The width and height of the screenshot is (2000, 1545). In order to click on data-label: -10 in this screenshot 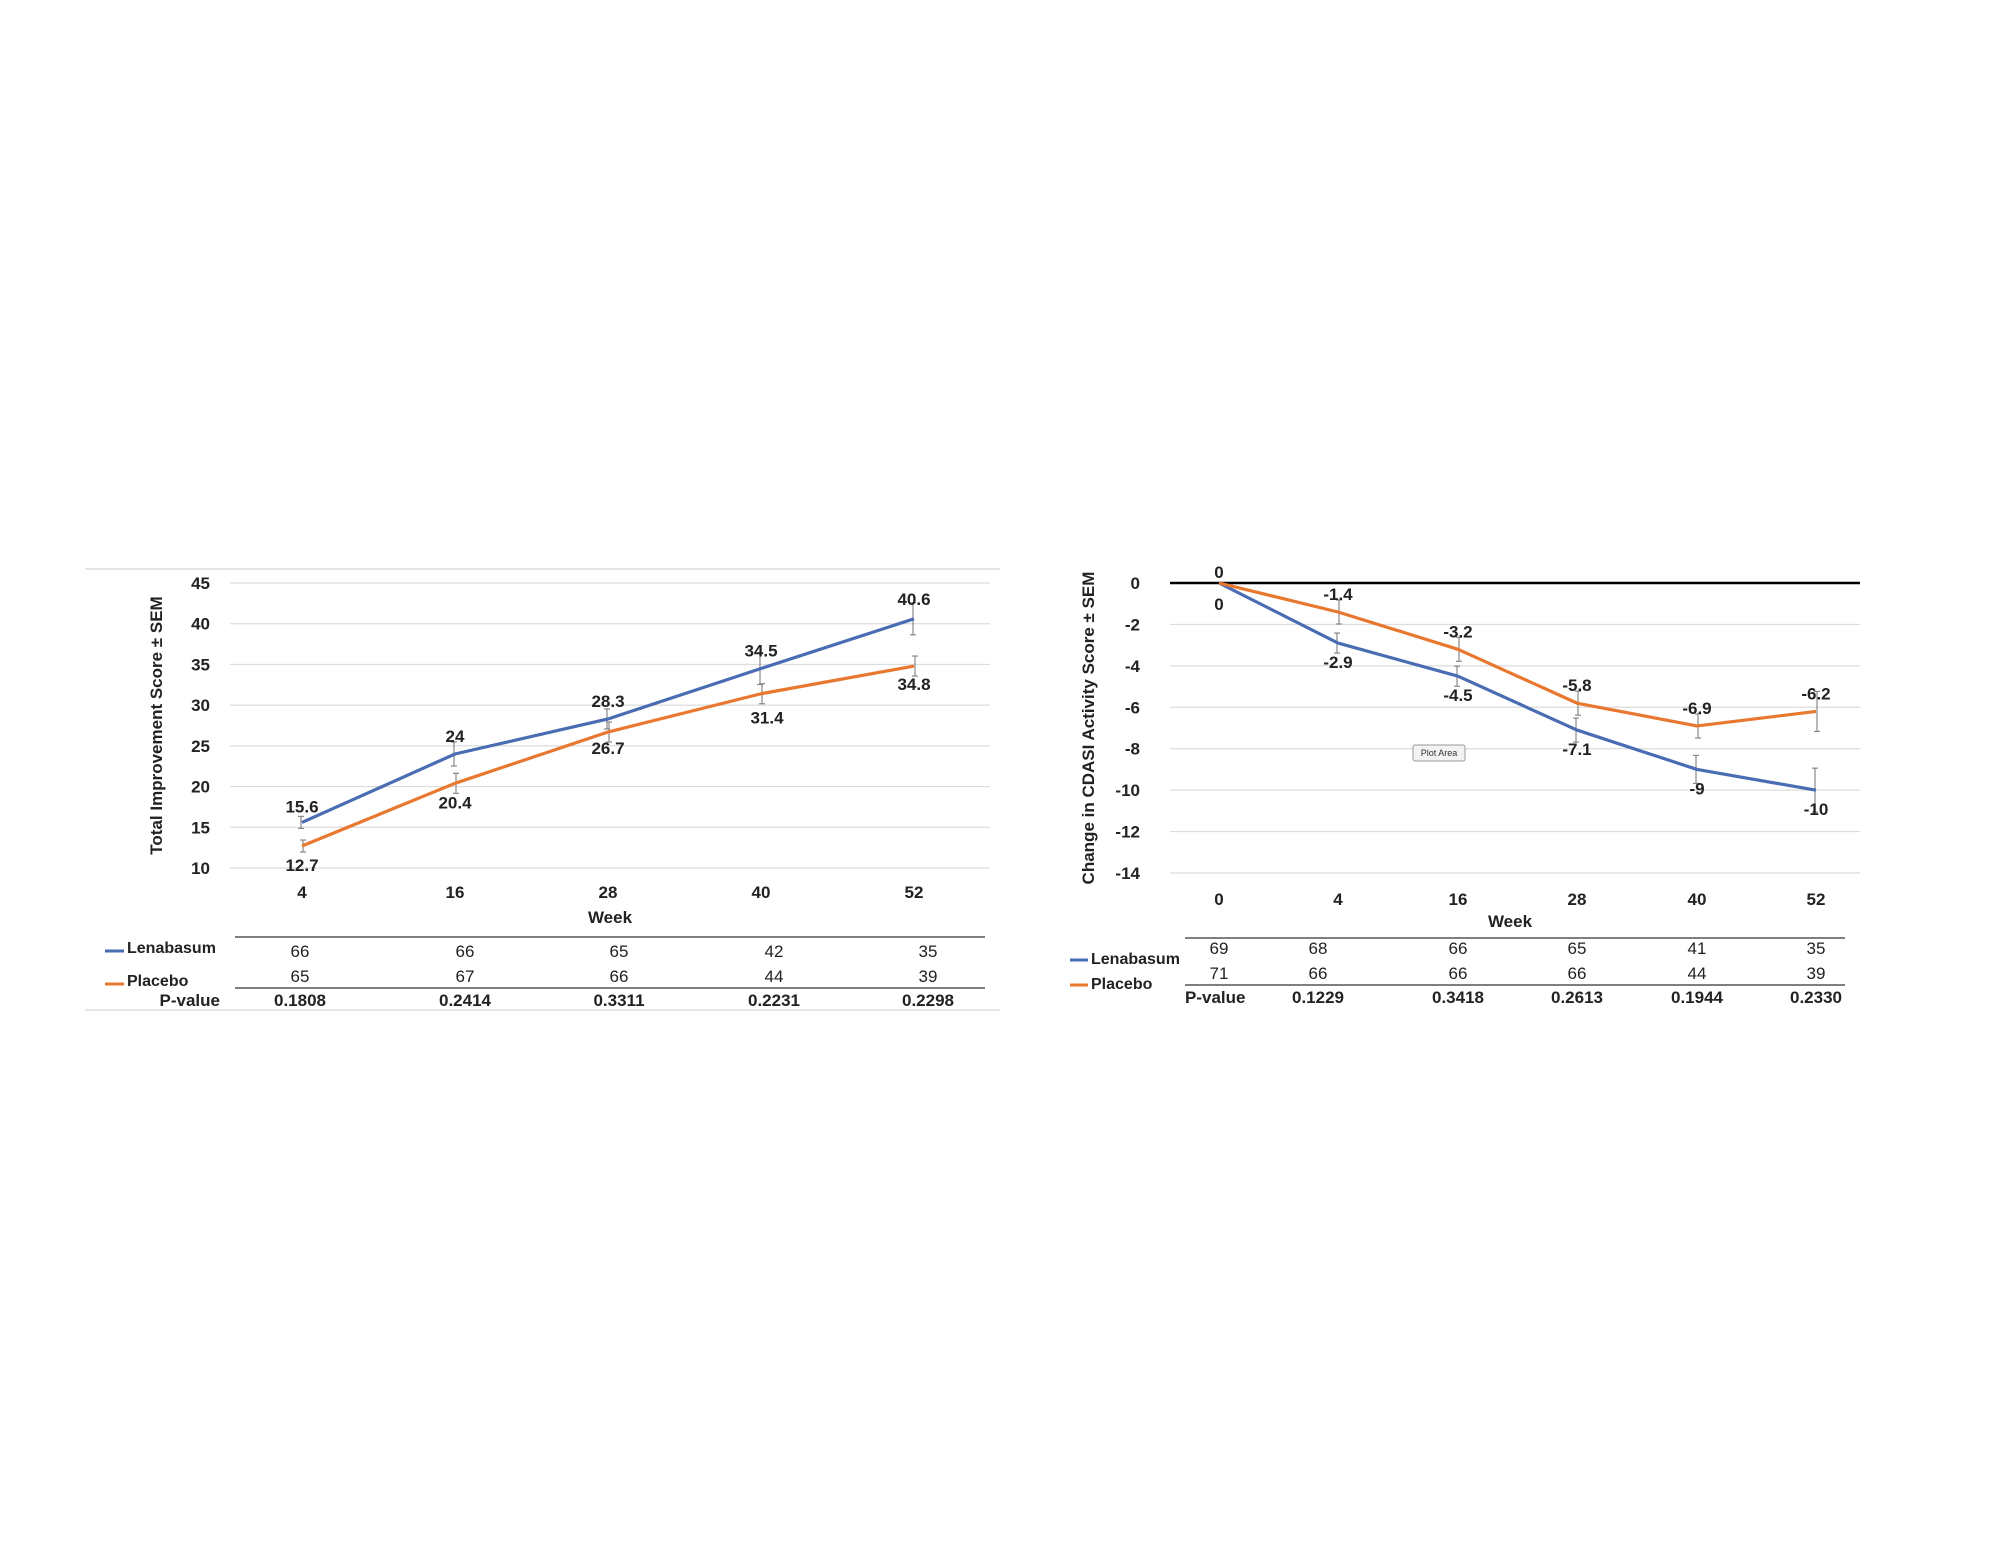, I will do `click(1816, 809)`.